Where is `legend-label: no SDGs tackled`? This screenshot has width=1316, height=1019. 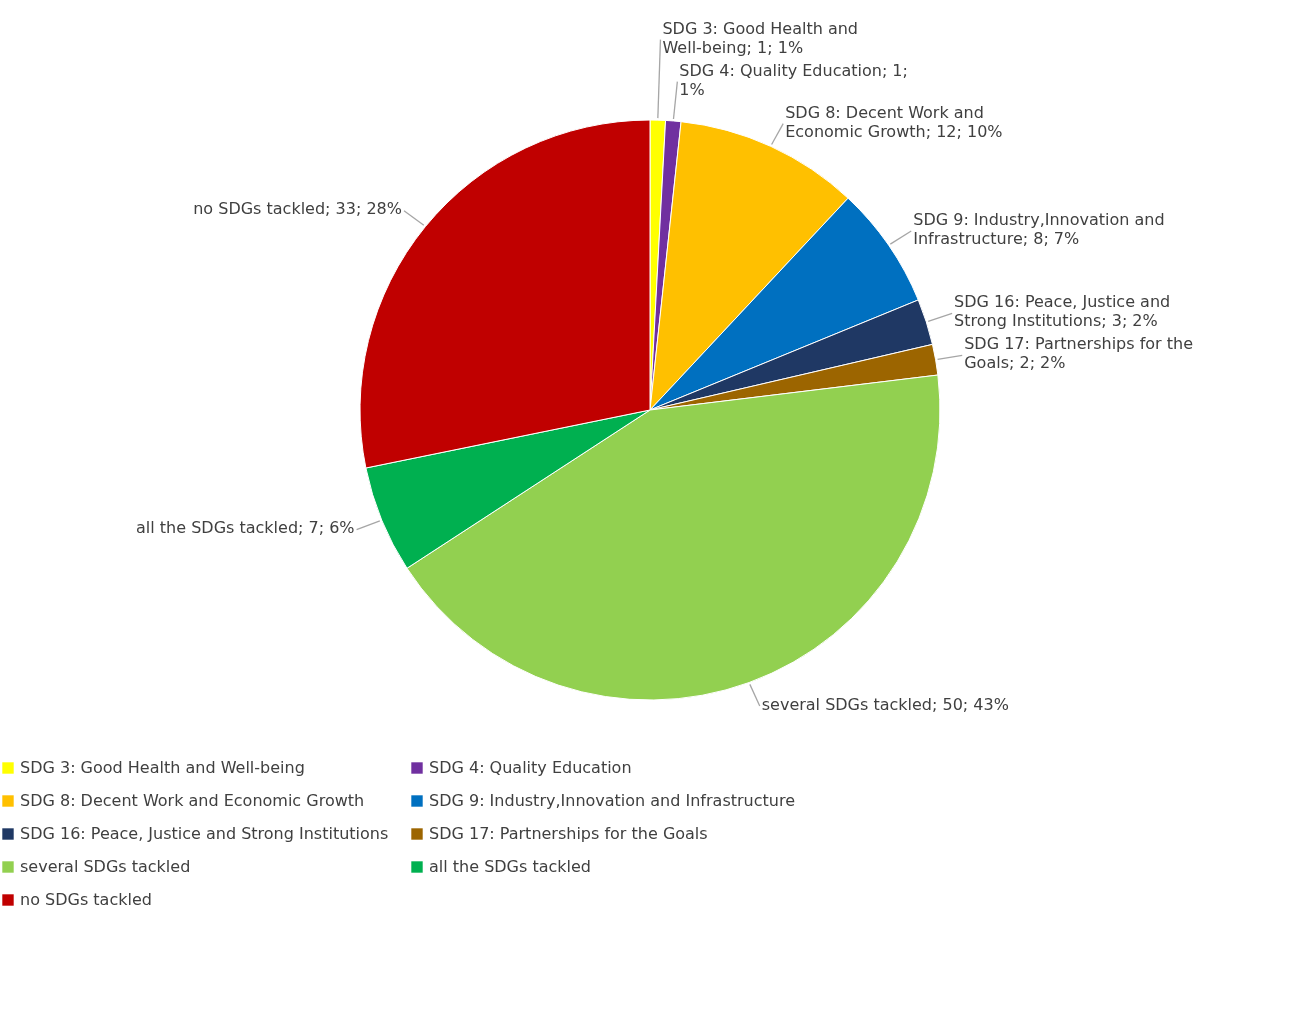
legend-label: no SDGs tackled is located at coordinates (86, 899).